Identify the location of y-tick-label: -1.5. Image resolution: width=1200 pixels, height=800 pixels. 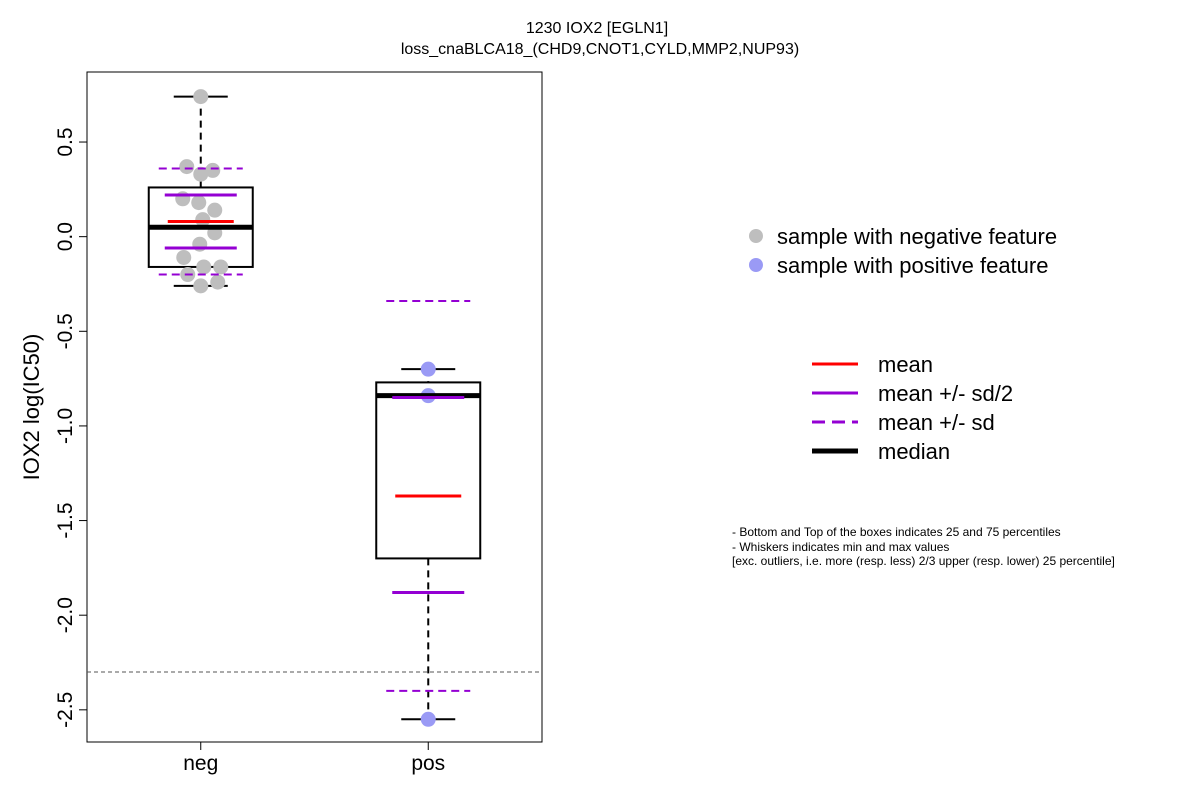
(65, 520).